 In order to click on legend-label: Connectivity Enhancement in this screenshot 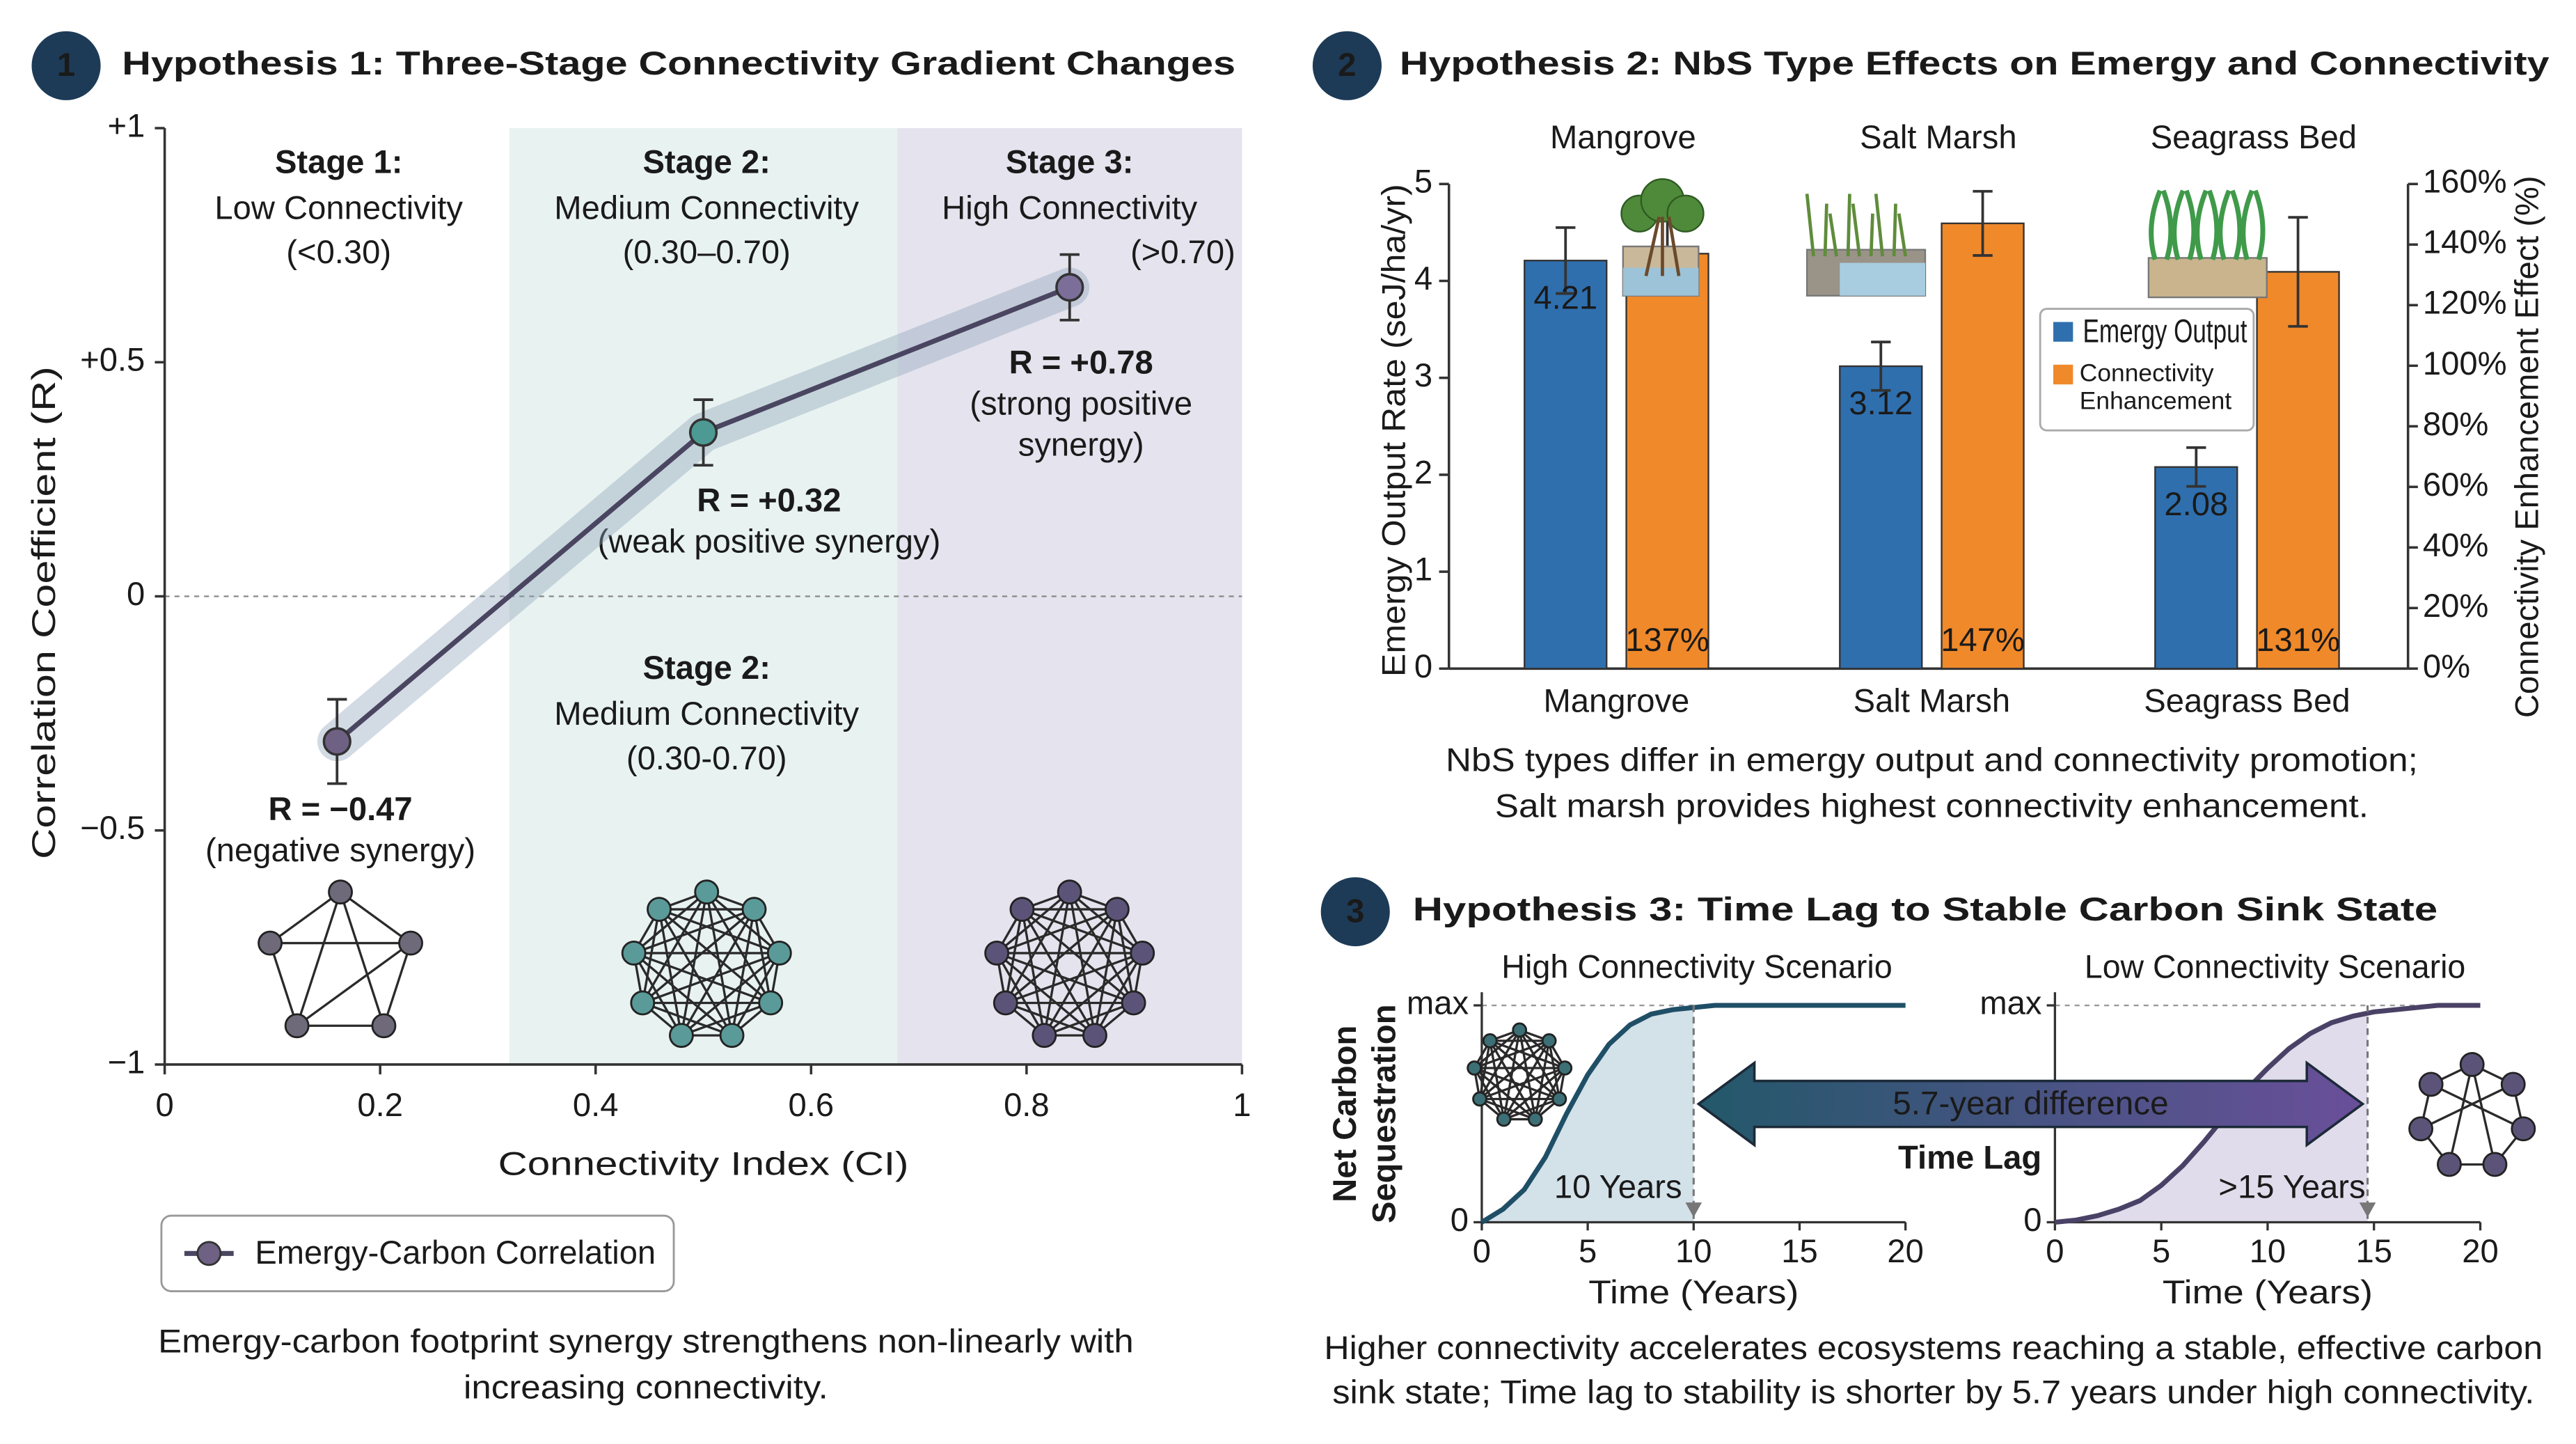, I will do `click(2155, 387)`.